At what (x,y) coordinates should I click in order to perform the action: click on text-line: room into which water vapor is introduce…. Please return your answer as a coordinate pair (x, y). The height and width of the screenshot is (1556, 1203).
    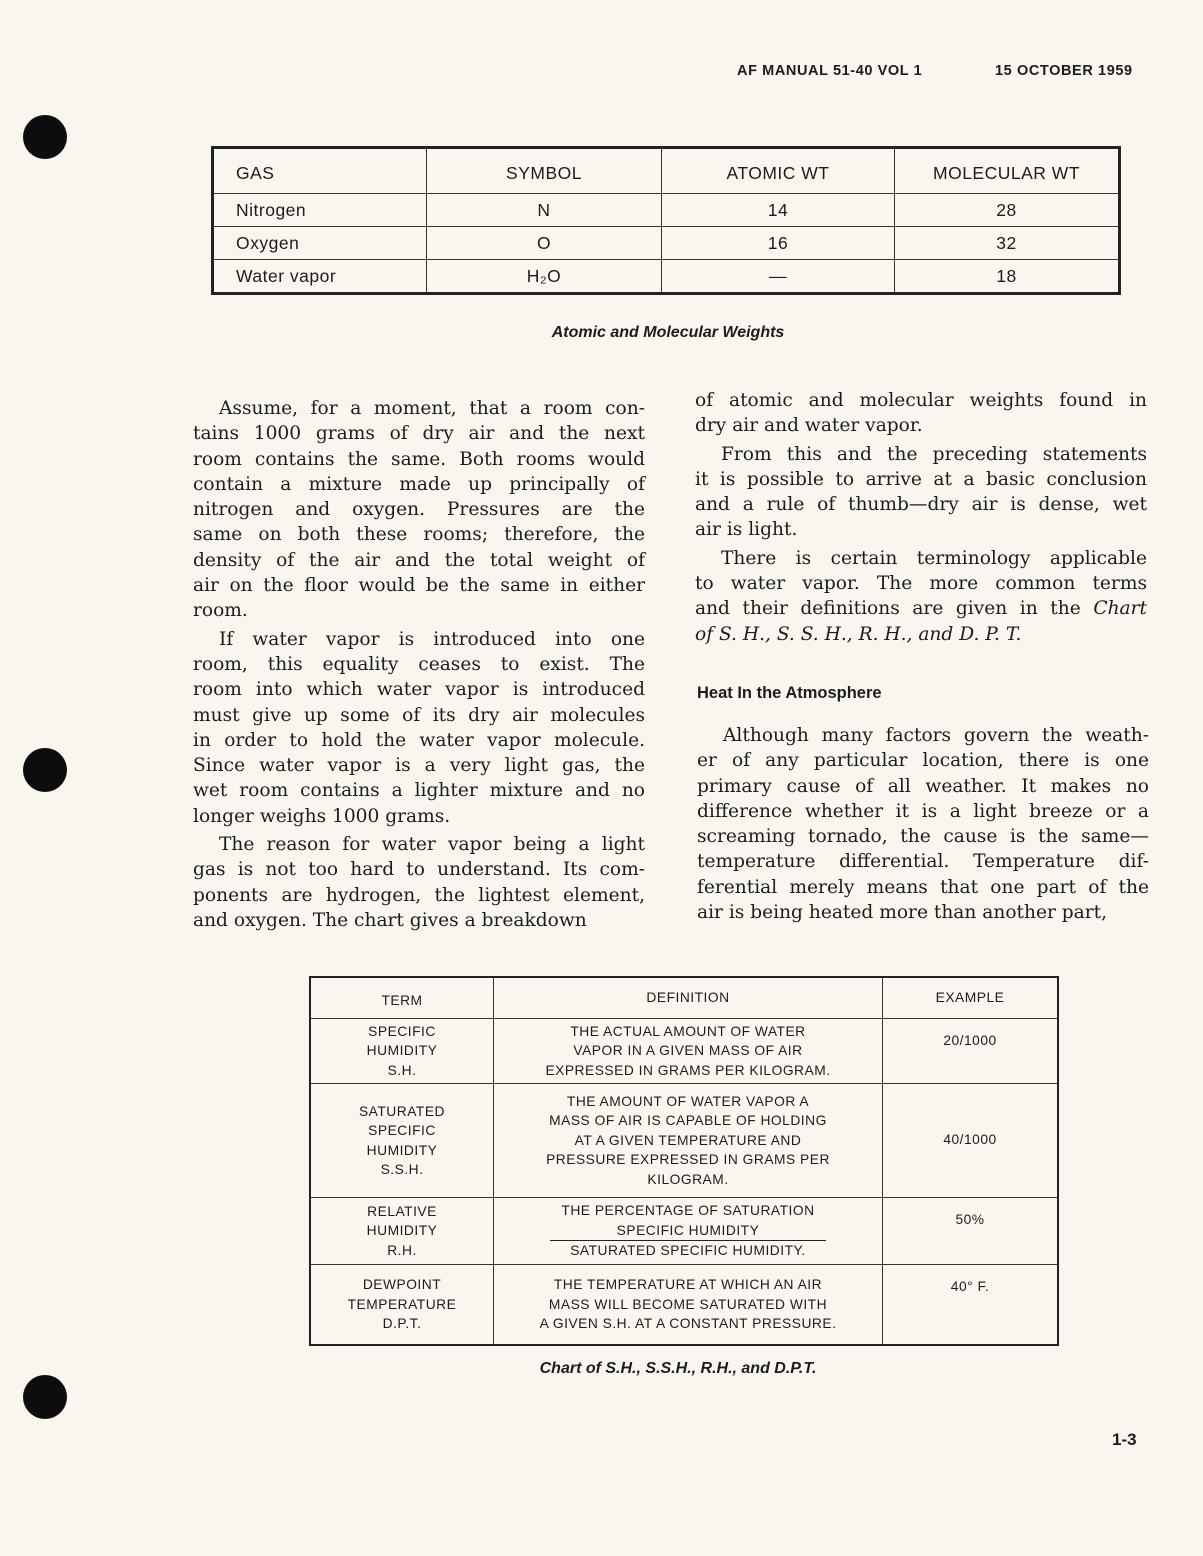
    Looking at the image, I should click on (419, 690).